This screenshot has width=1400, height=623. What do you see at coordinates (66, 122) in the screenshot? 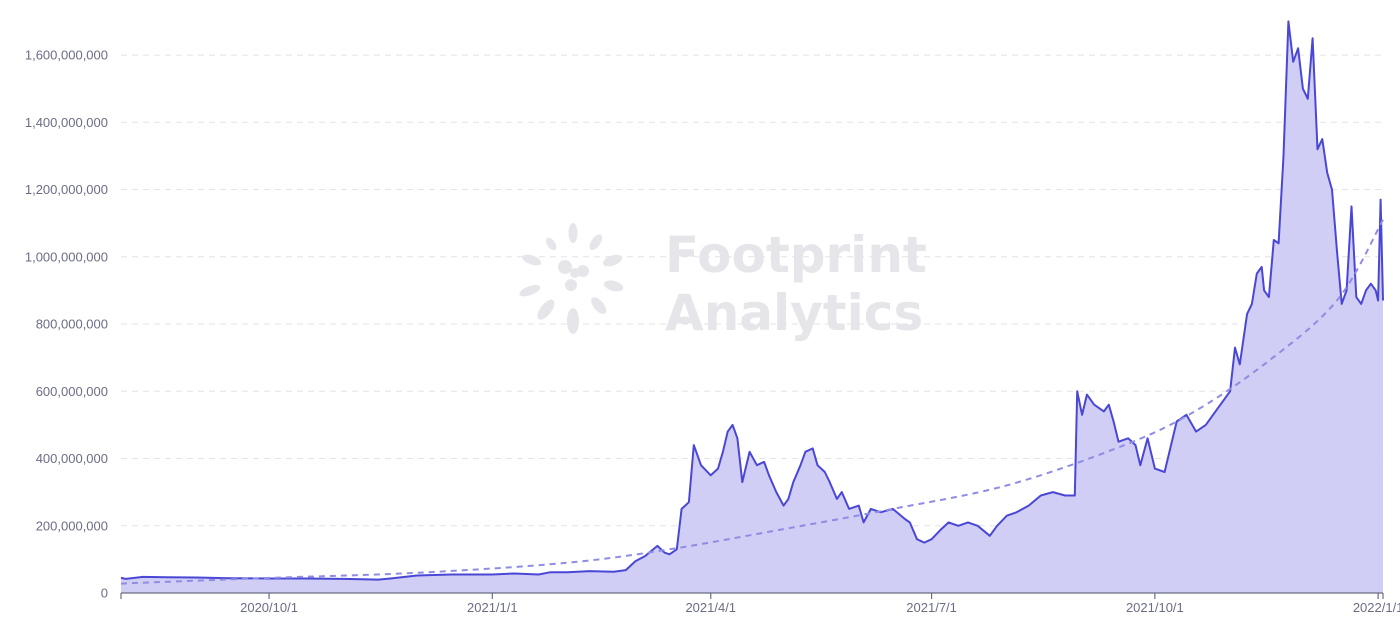
I see `y-tick-label: 1,400,000,000` at bounding box center [66, 122].